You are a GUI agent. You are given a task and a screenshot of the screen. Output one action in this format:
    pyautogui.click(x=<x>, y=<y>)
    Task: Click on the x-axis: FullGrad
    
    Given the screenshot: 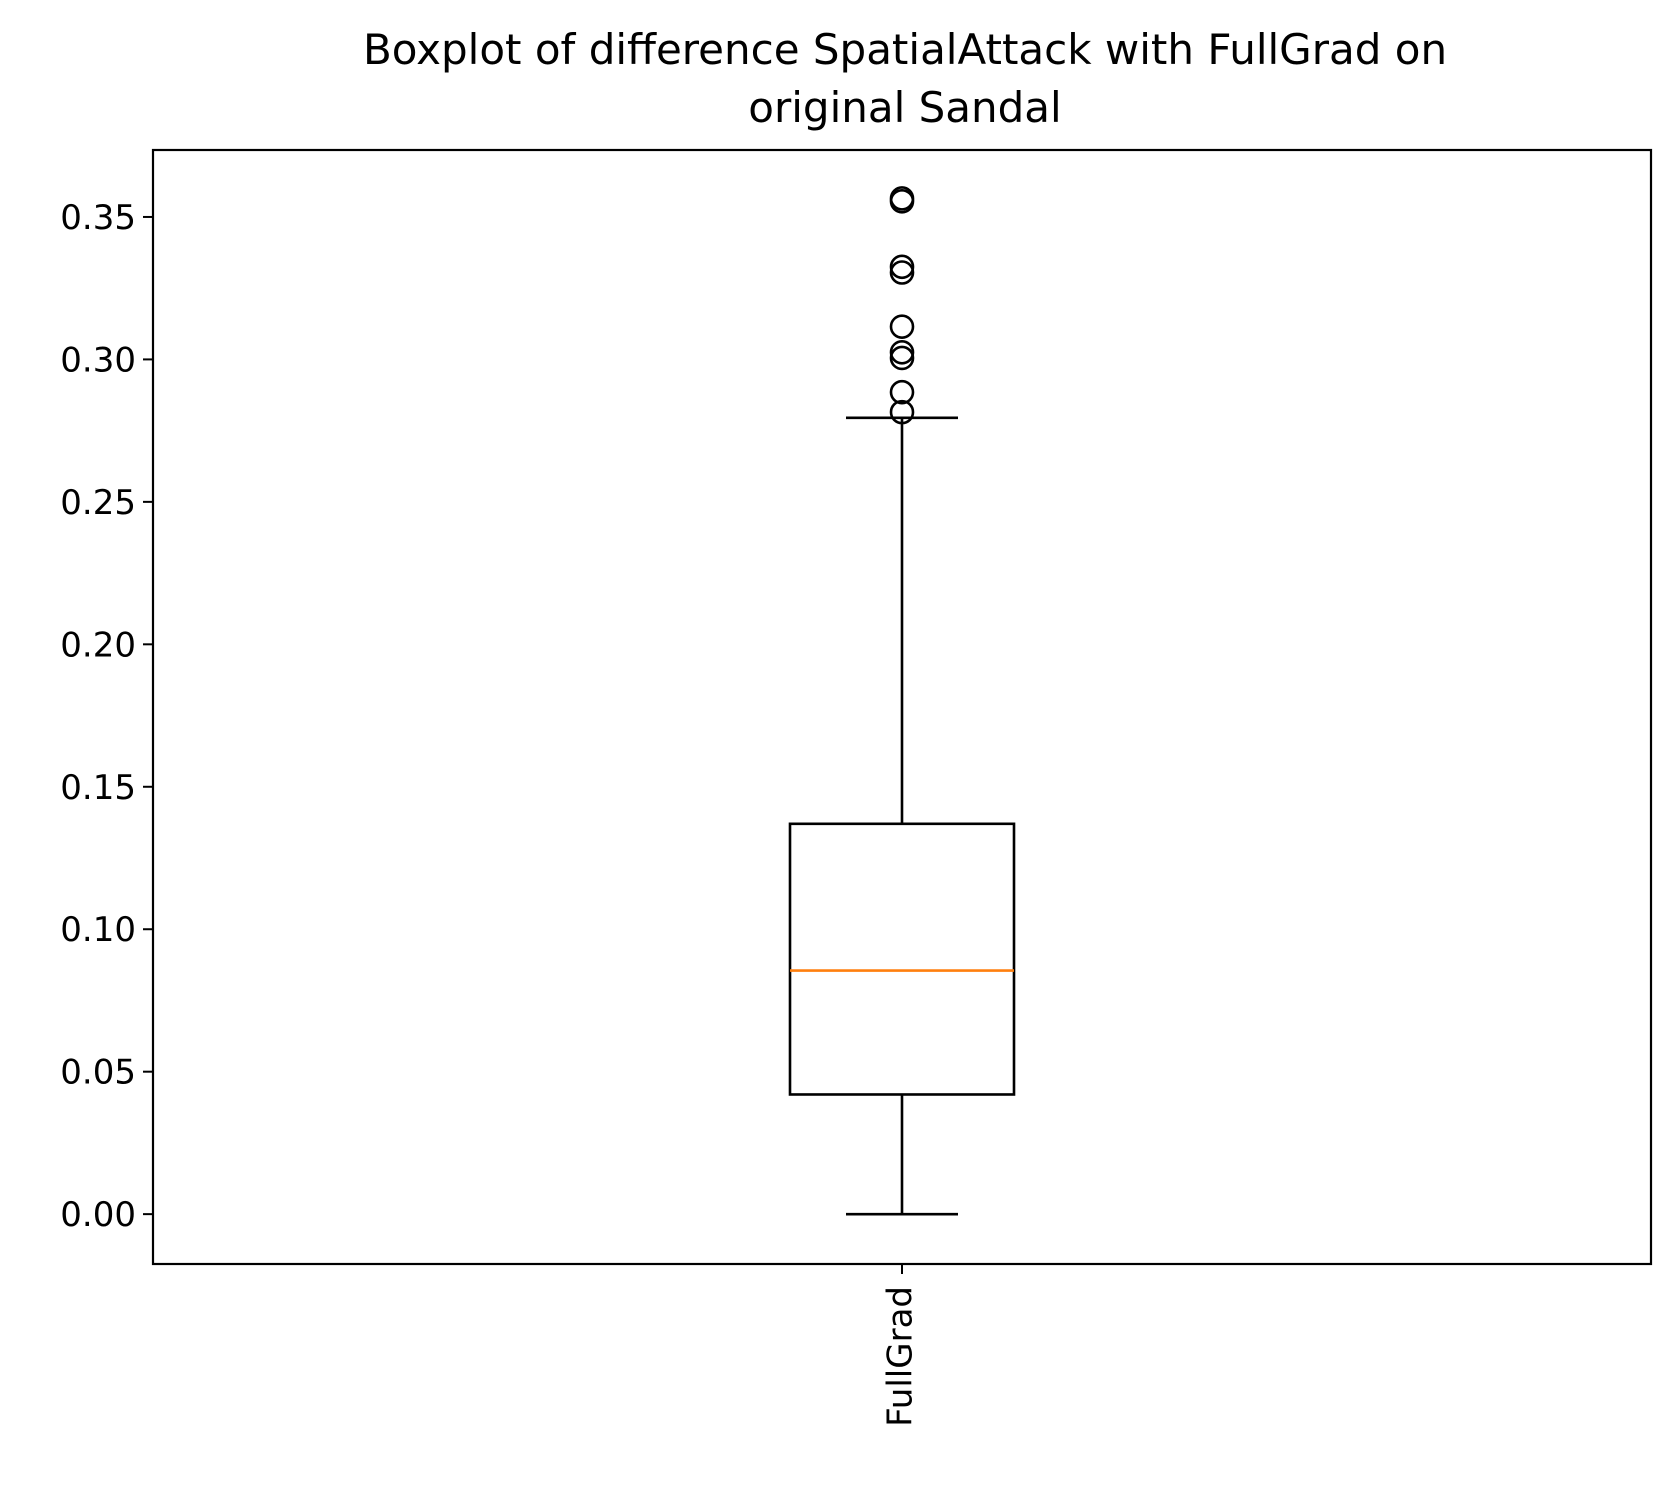 What is the action you would take?
    pyautogui.click(x=901, y=1345)
    